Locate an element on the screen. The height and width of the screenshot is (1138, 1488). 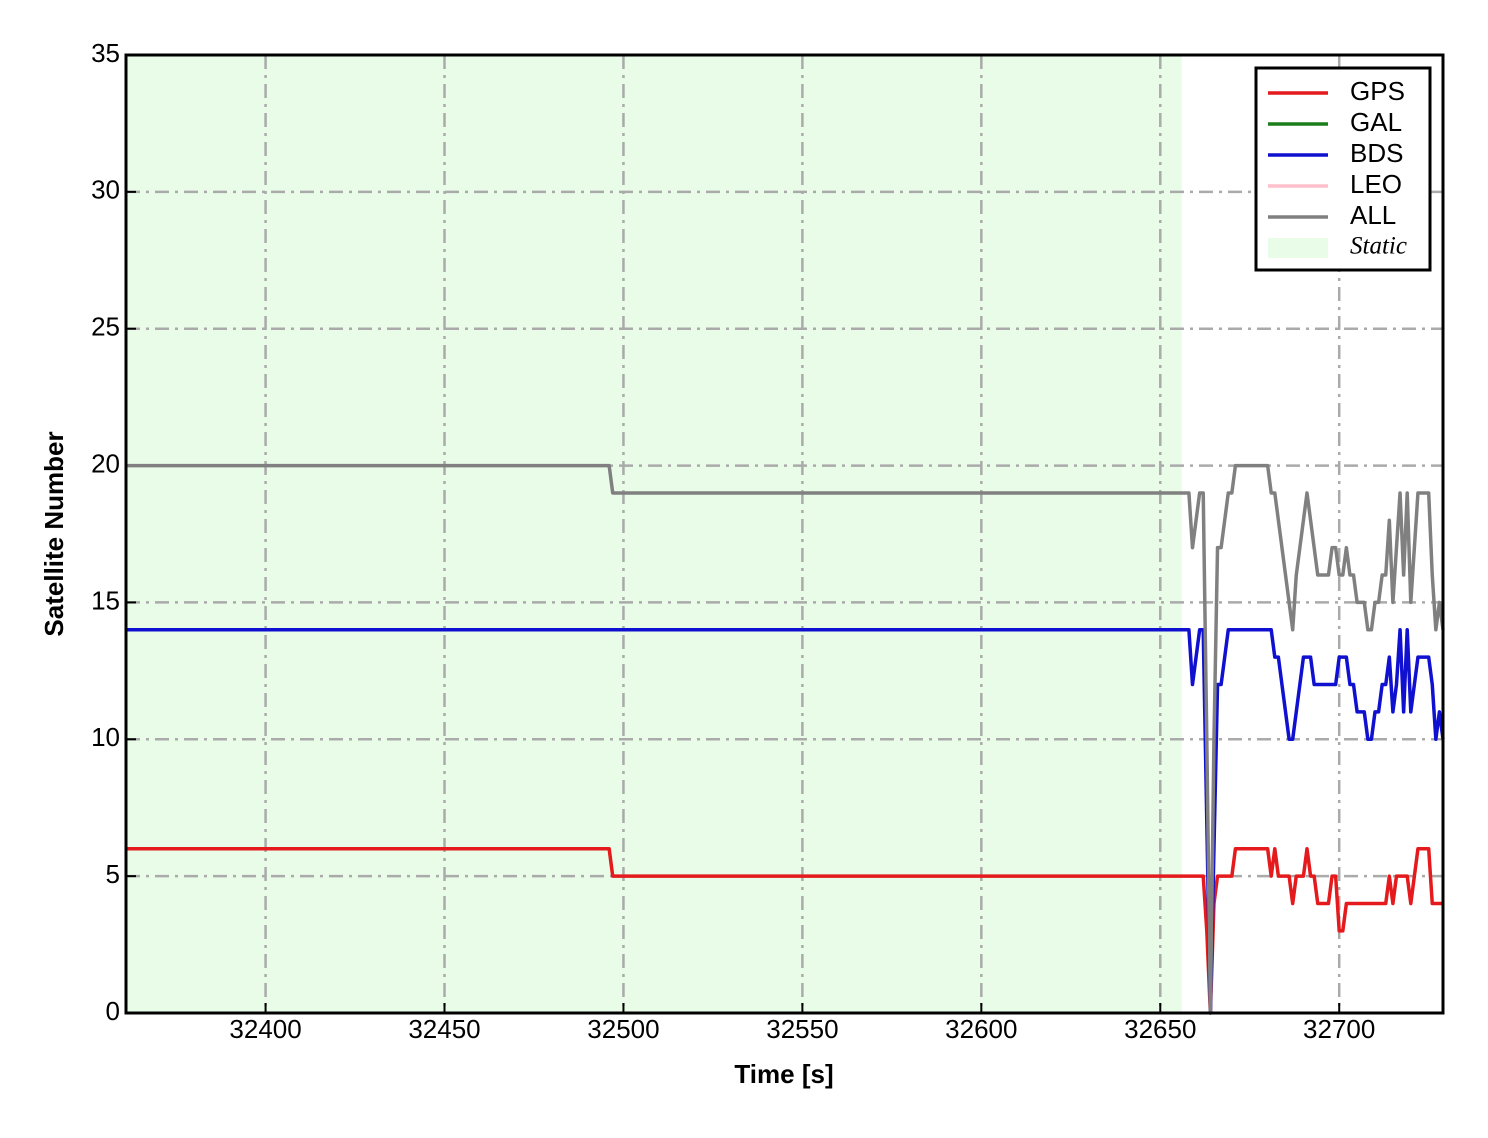
legend-label: GAL is located at coordinates (1376, 122).